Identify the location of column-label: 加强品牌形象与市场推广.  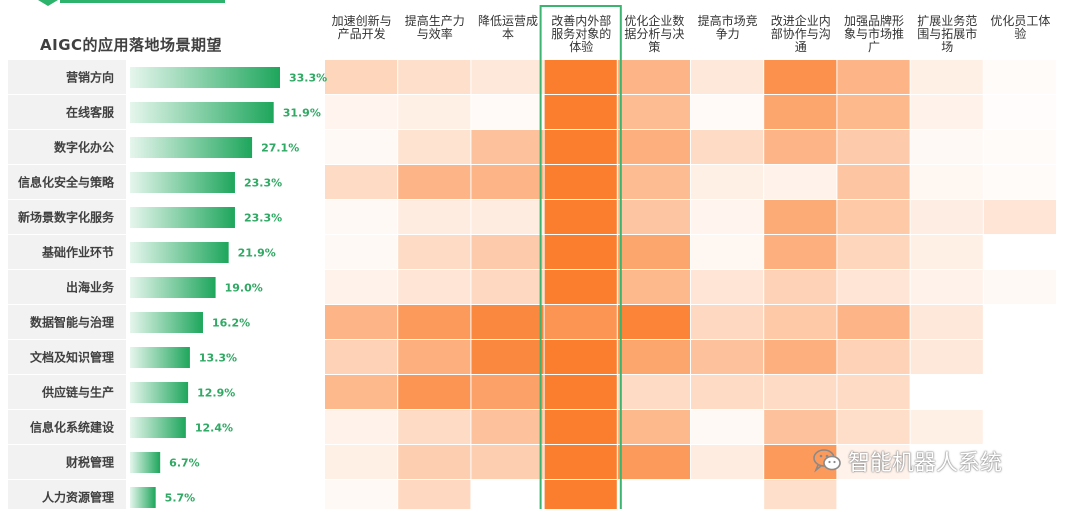
(874, 34).